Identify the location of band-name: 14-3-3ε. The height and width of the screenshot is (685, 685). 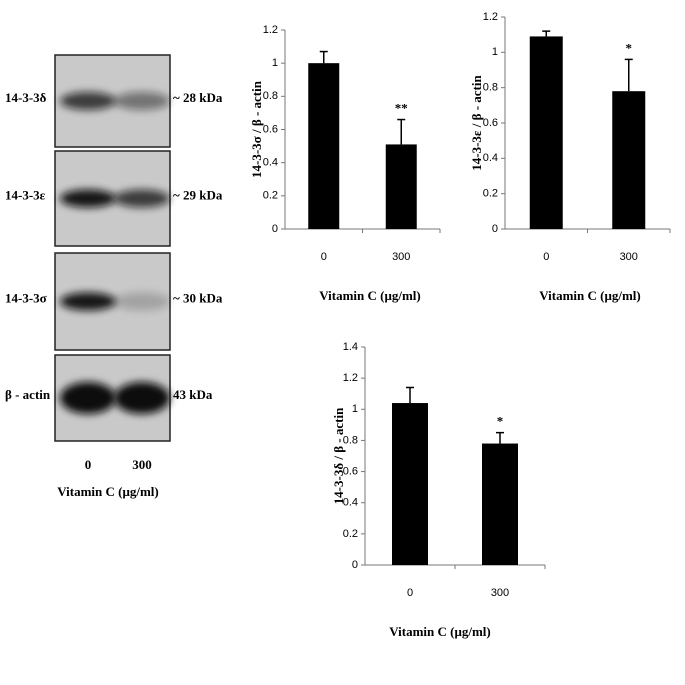
(25, 194).